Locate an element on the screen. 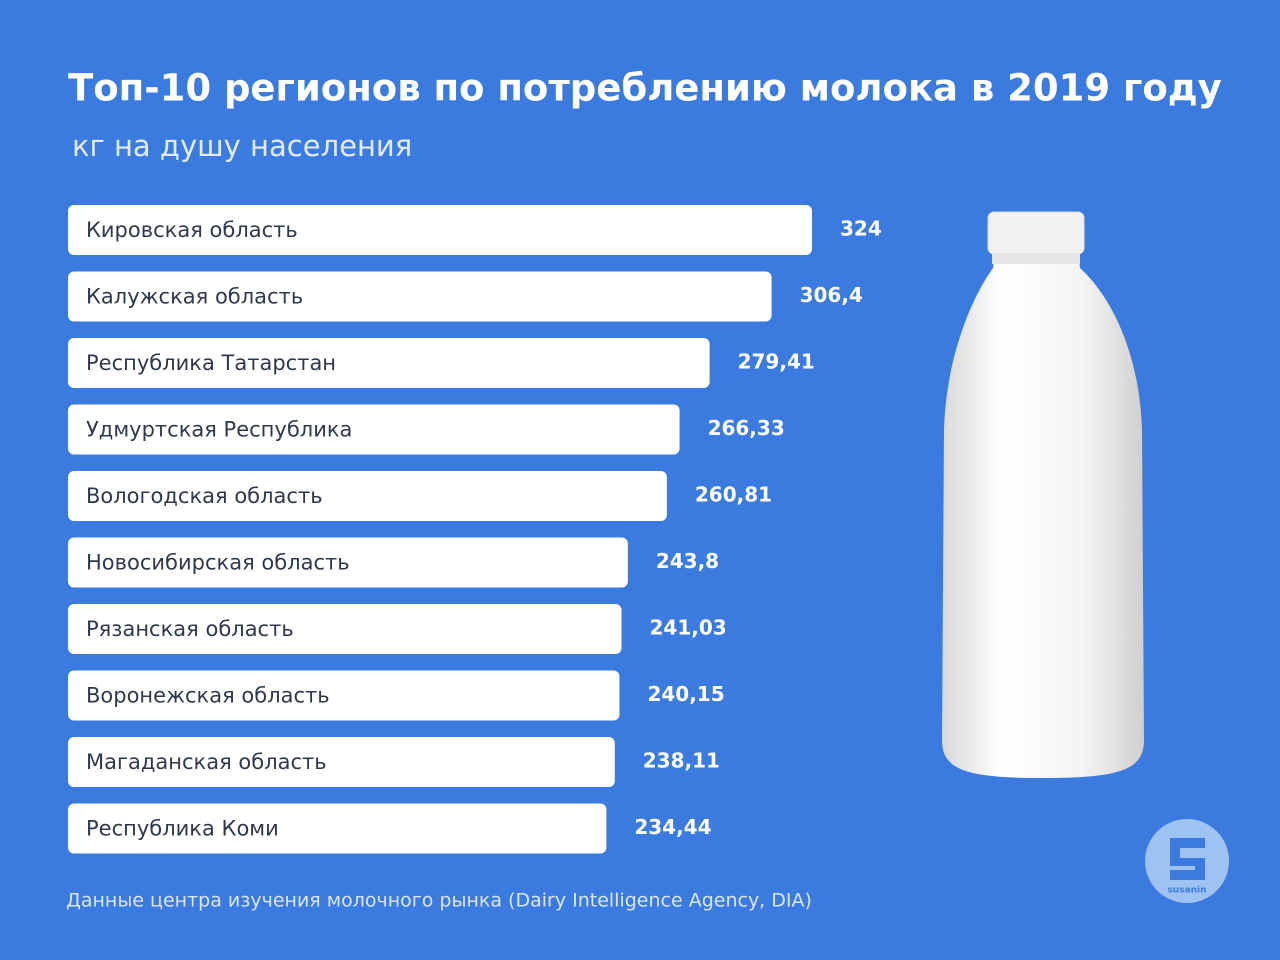 The image size is (1280, 960). category-label: Кировская область is located at coordinates (192, 230).